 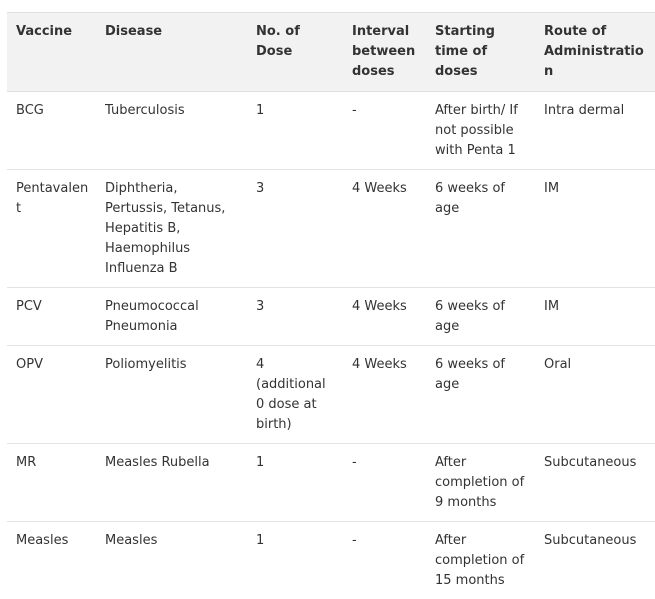 I want to click on cell-starting-time: After completion of 15 months, so click(x=480, y=560).